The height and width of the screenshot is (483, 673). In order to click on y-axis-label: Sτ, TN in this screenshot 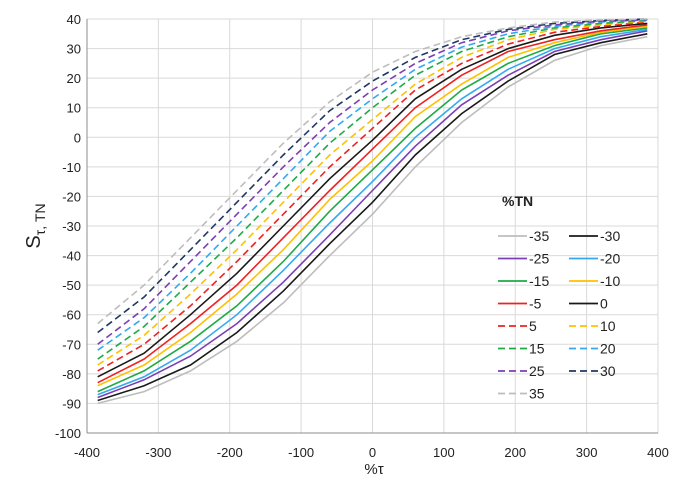, I will do `click(35, 225)`.